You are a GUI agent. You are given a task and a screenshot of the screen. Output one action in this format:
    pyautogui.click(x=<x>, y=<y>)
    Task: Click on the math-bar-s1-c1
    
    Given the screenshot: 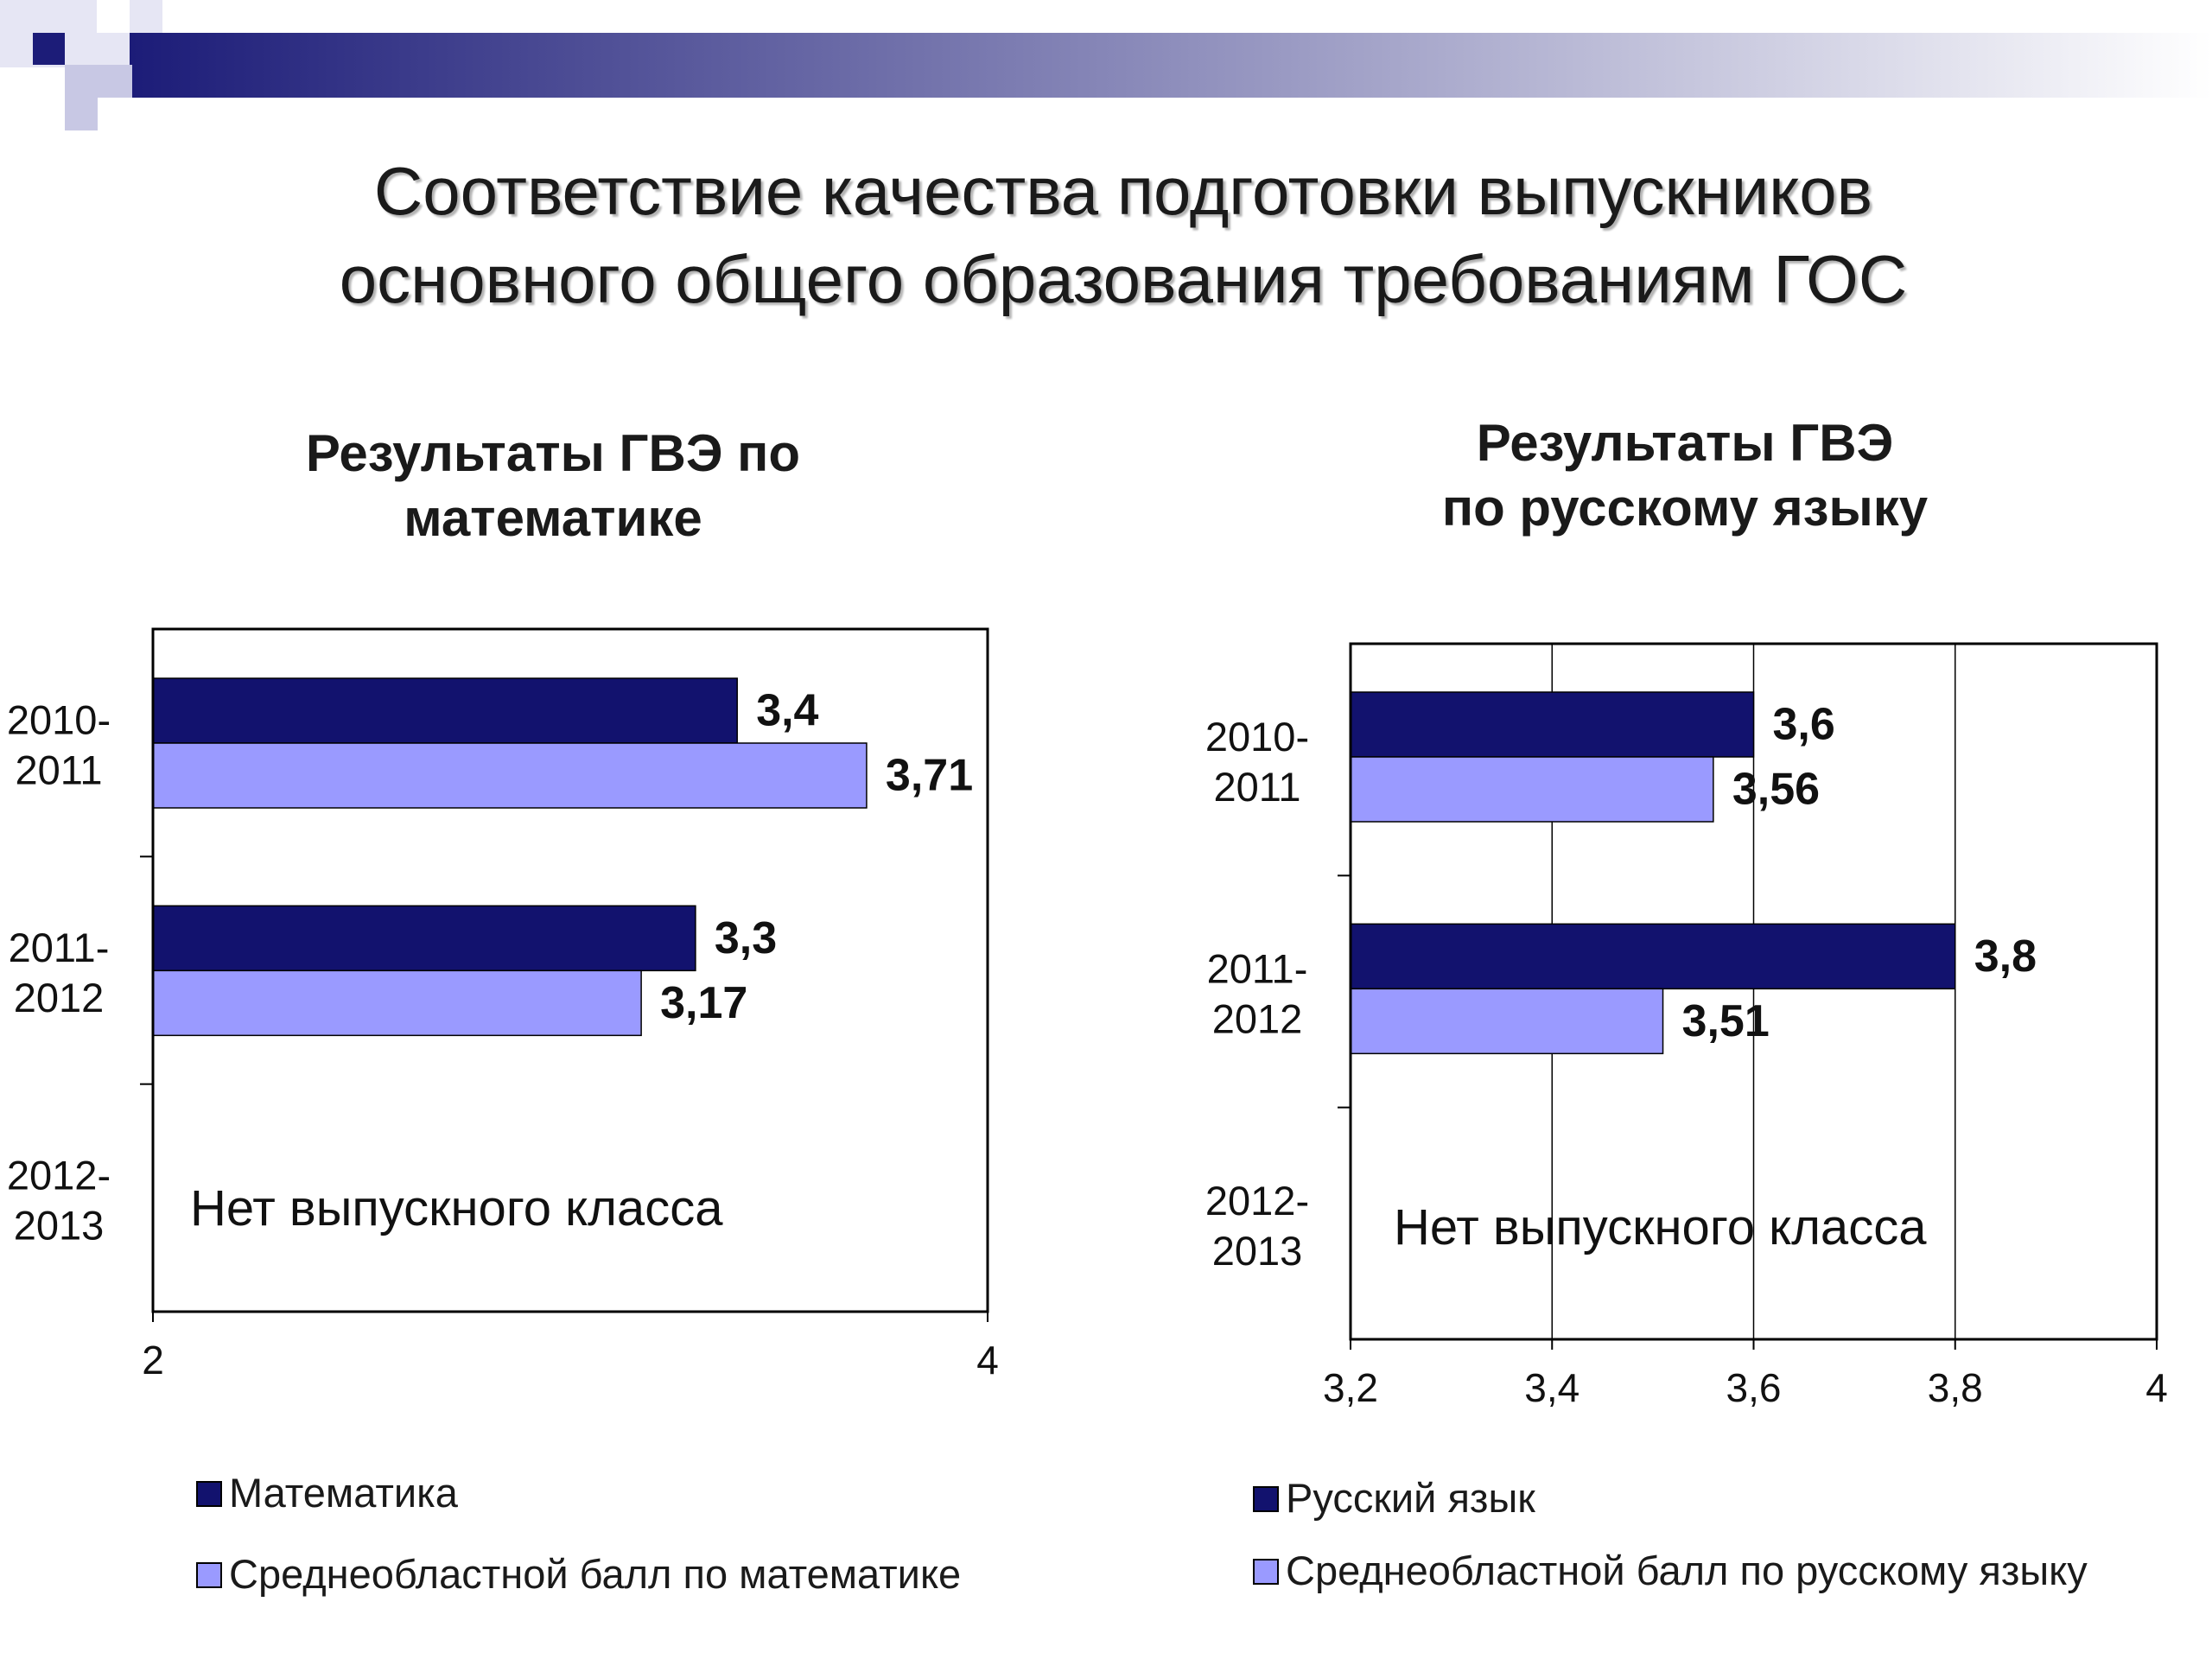 What is the action you would take?
    pyautogui.click(x=445, y=710)
    